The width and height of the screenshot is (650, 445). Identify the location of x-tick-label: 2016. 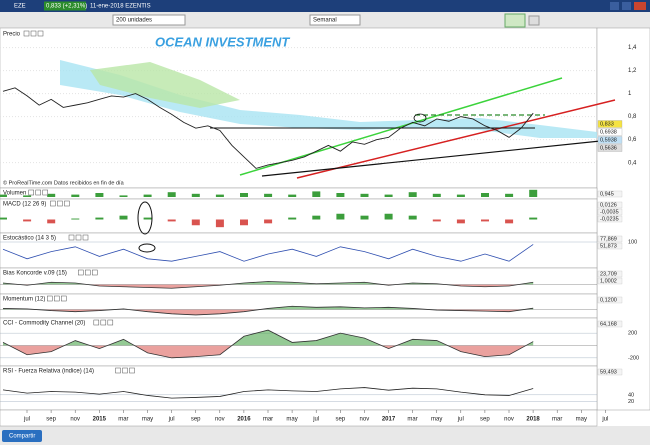
(244, 420).